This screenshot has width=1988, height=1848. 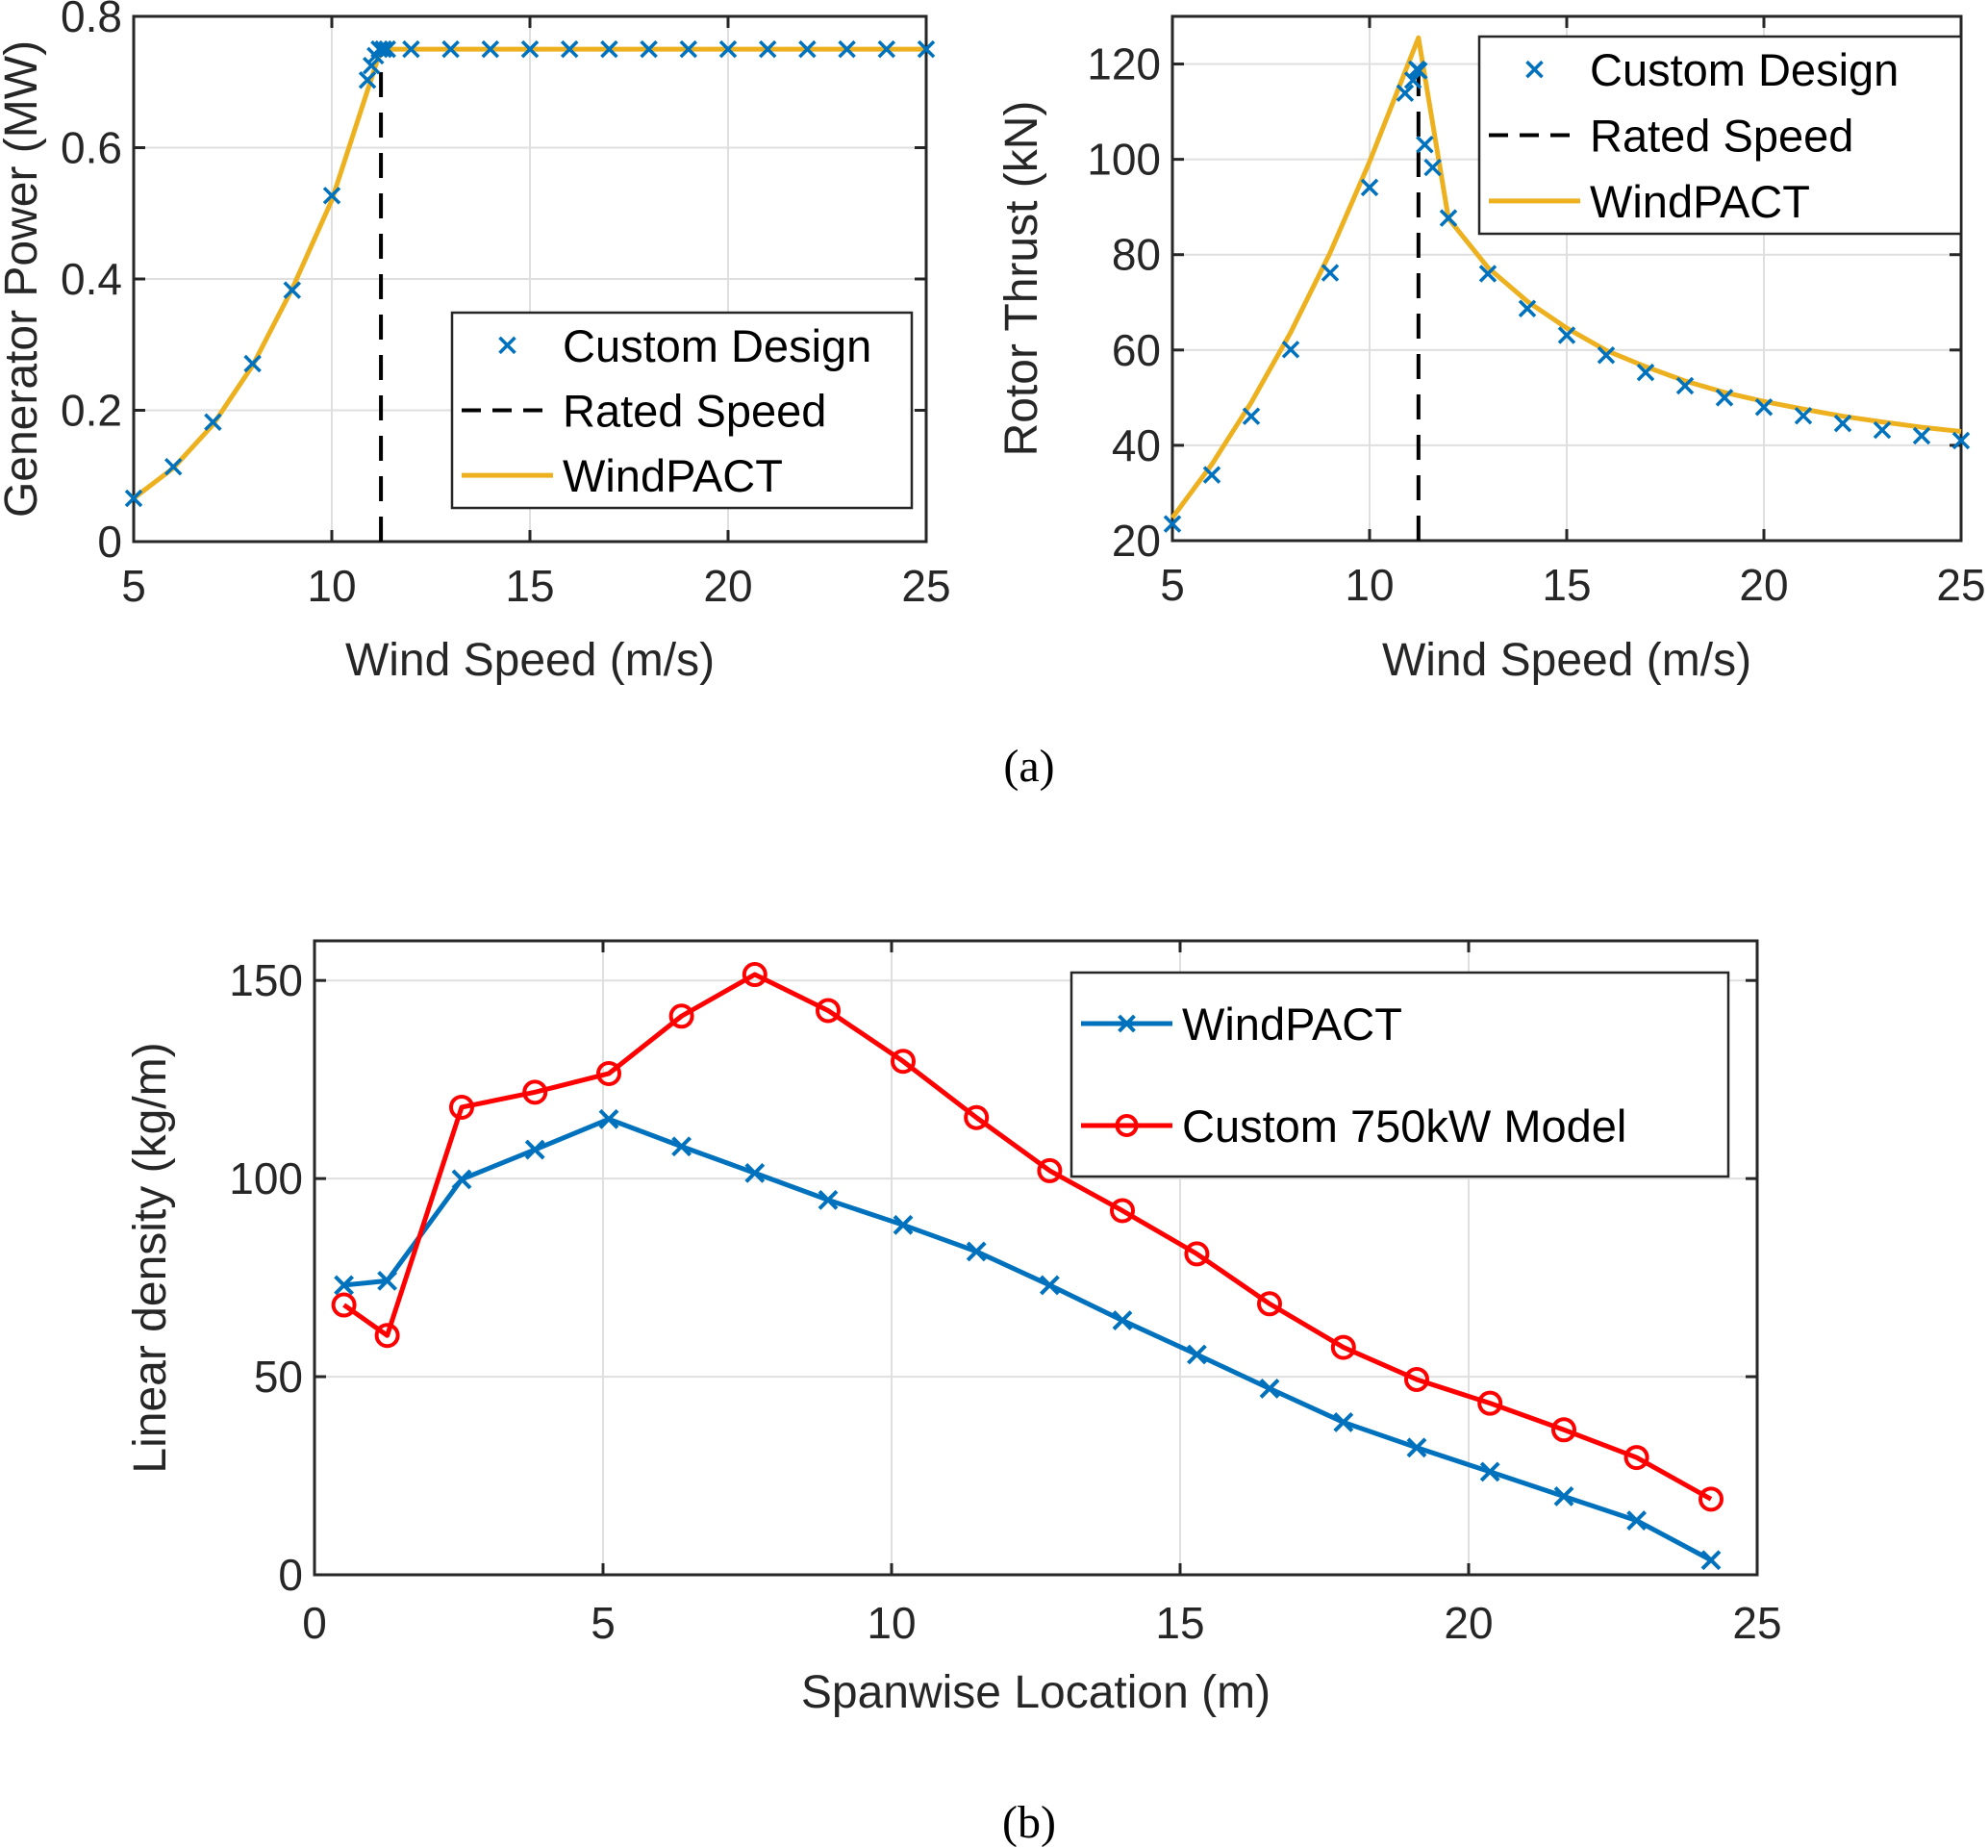 What do you see at coordinates (717, 345) in the screenshot?
I see `legend-label: Custom Design` at bounding box center [717, 345].